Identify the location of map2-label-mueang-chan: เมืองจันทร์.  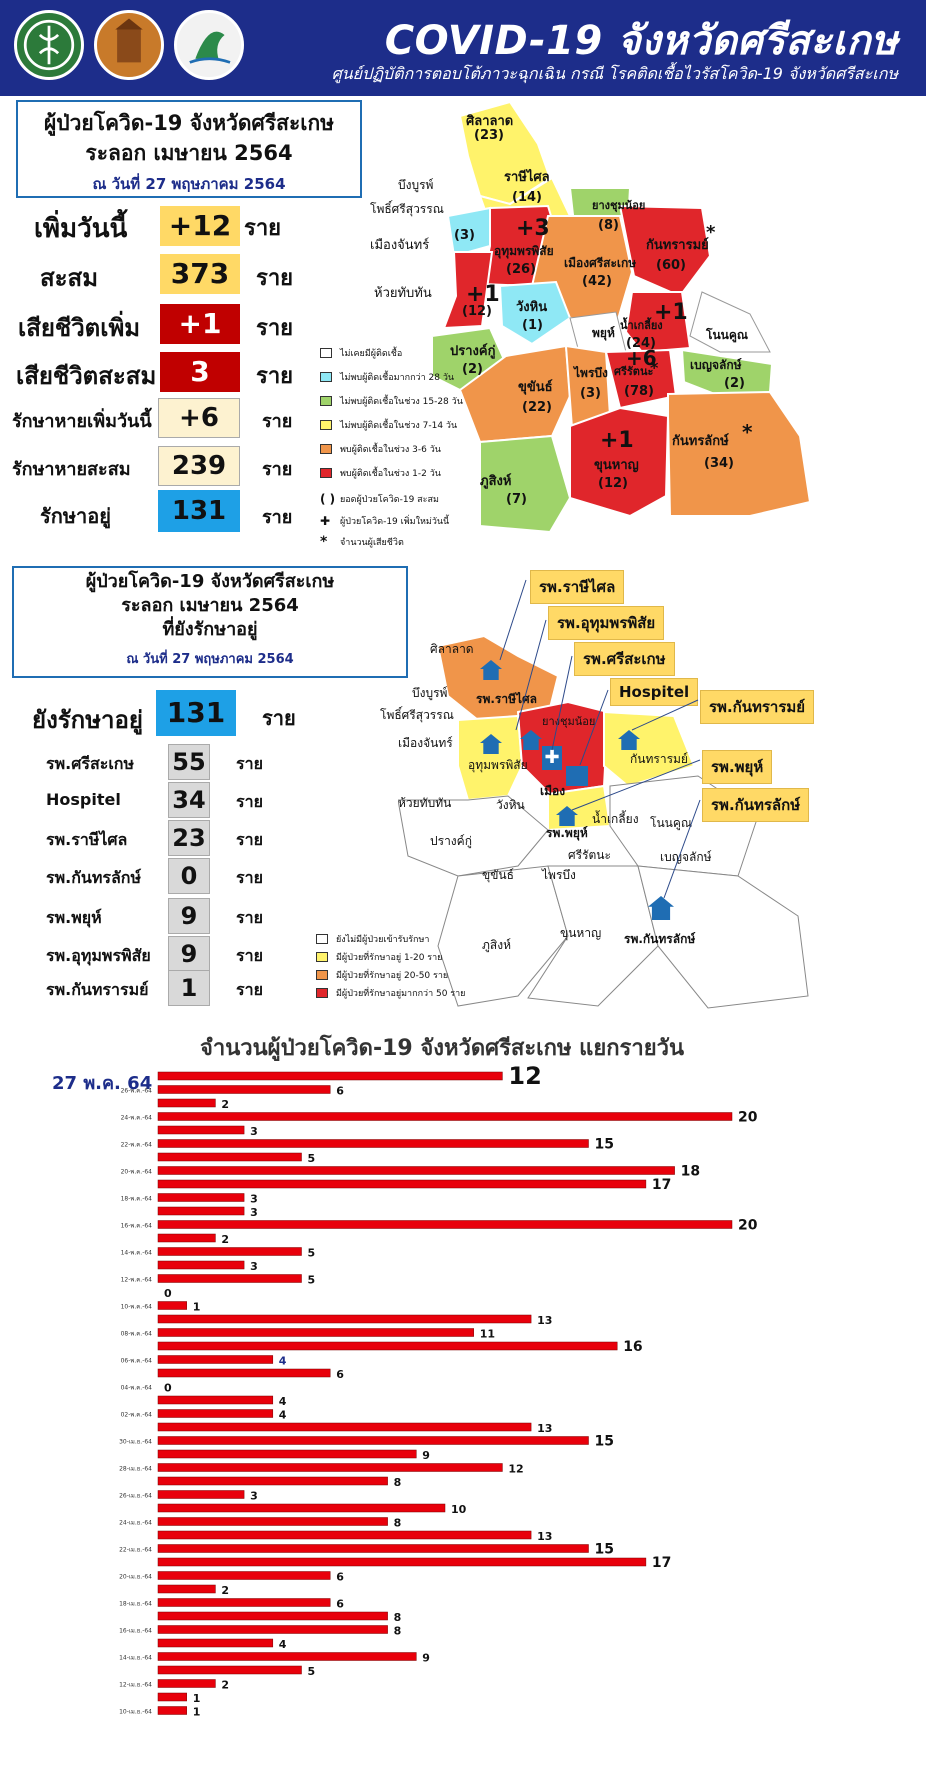
(425, 743).